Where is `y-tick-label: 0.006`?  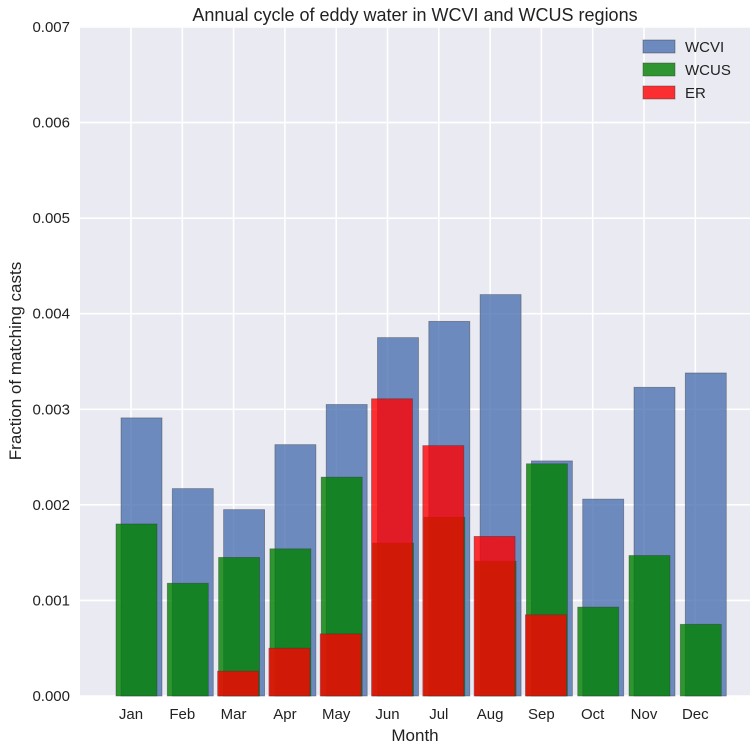 y-tick-label: 0.006 is located at coordinates (51, 123).